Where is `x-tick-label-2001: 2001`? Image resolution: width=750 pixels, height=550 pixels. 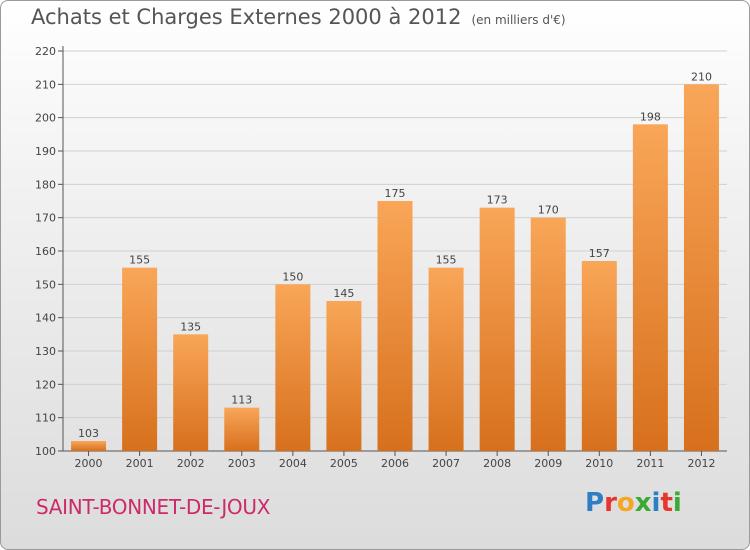
x-tick-label-2001: 2001 is located at coordinates (140, 463).